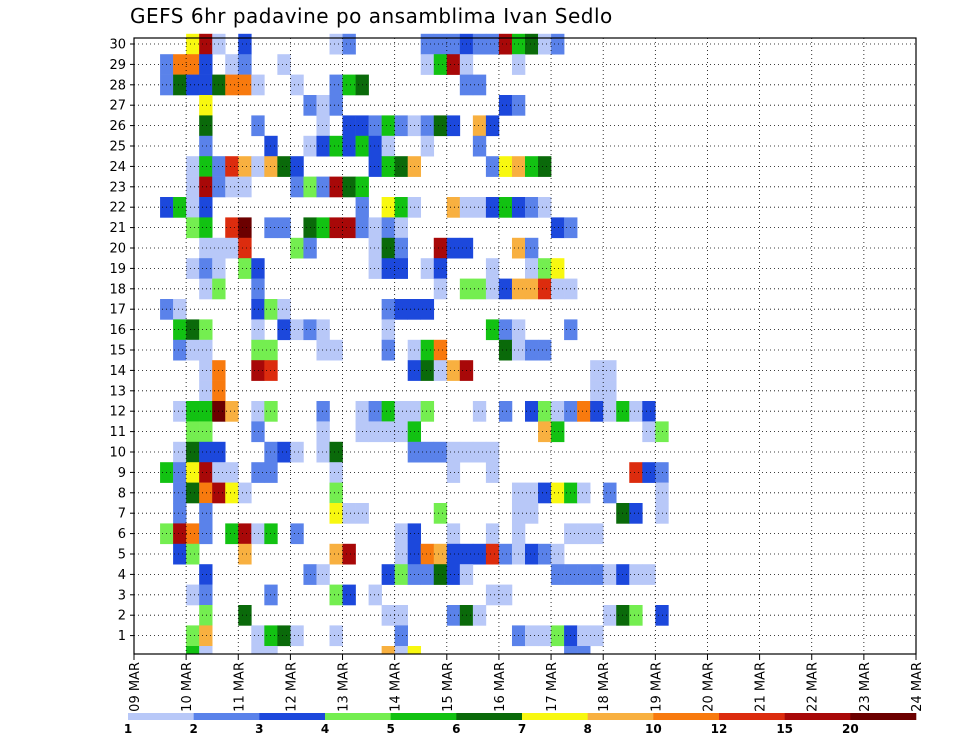  I want to click on y-tick-label: 3, so click(122, 595).